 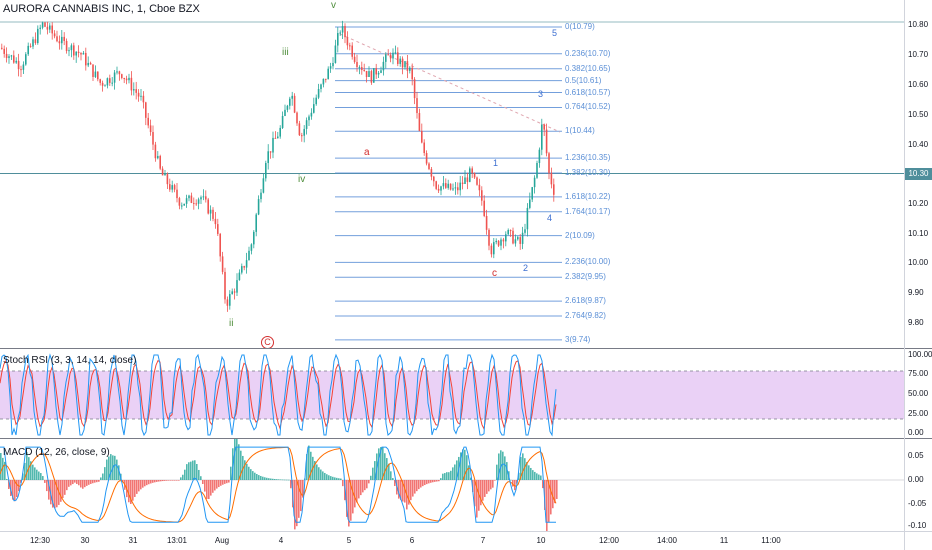 I want to click on symbol-title: AURORA CANNABIS INC, 1, Cboe BZX, so click(x=101, y=9).